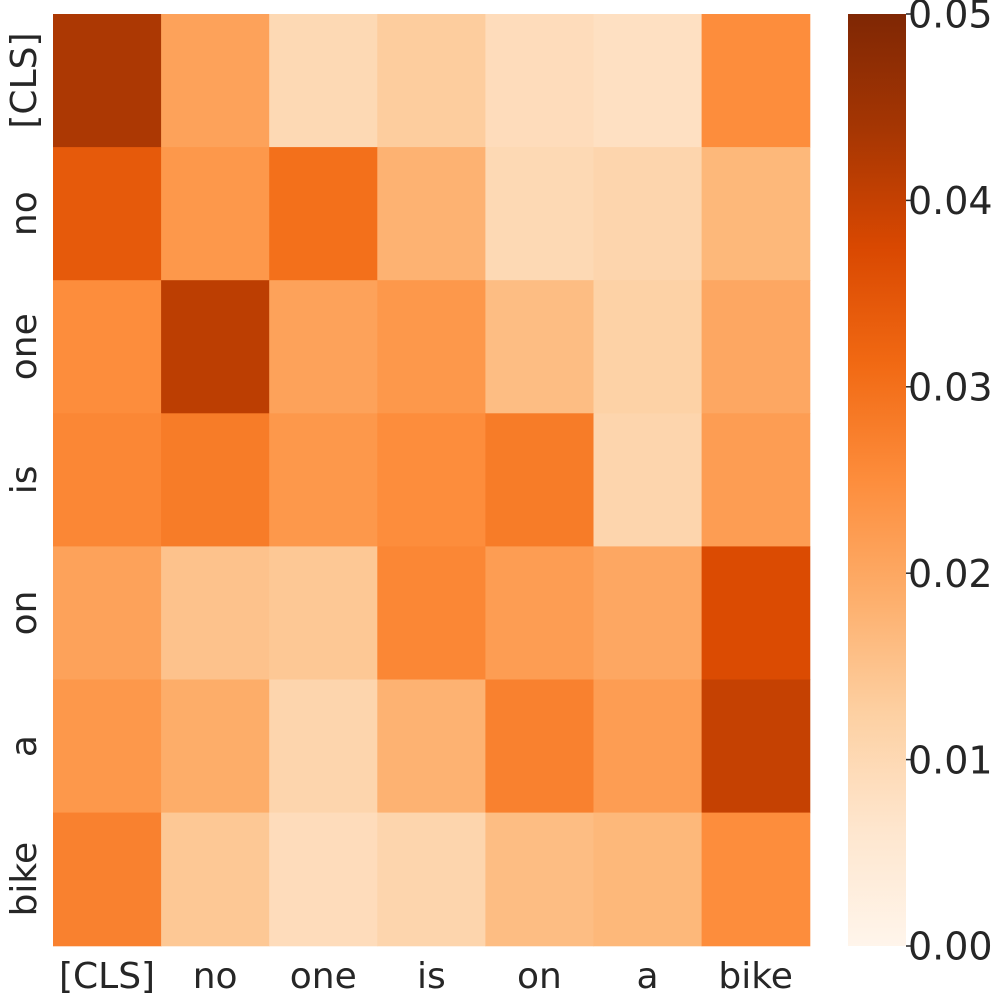 This screenshot has height=1000, width=1000. I want to click on y-tick-label: [CLS], so click(24, 80).